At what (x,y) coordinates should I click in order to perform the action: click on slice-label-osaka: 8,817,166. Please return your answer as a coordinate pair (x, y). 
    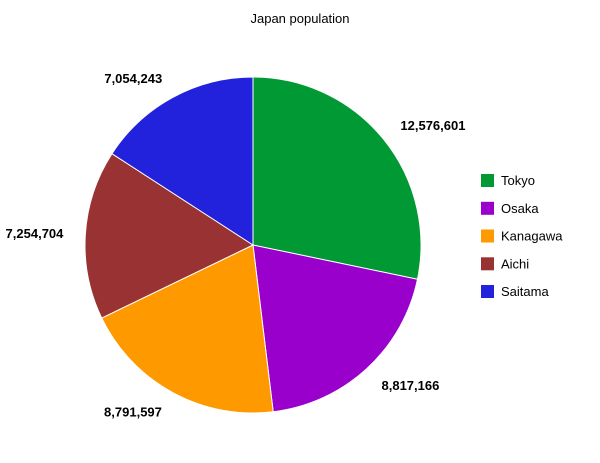
    Looking at the image, I should click on (411, 385).